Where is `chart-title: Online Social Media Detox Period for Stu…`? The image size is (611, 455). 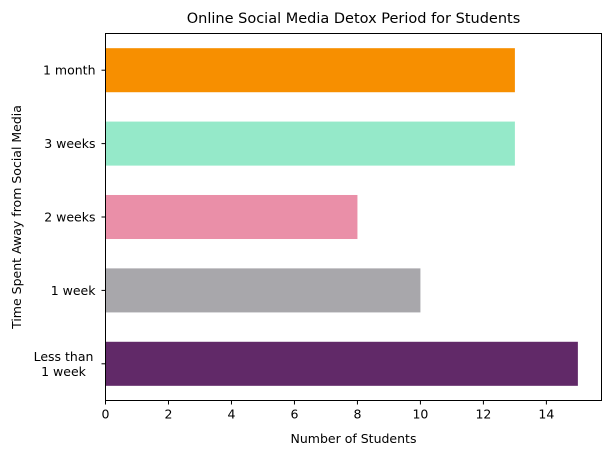
chart-title: Online Social Media Detox Period for Stu… is located at coordinates (354, 19).